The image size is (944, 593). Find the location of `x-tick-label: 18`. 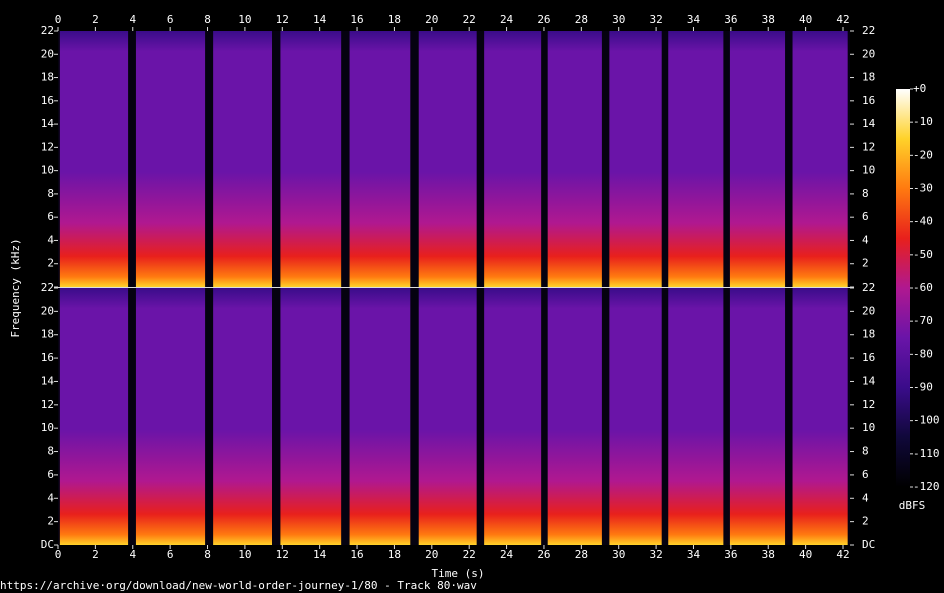

x-tick-label: 18 is located at coordinates (394, 554).